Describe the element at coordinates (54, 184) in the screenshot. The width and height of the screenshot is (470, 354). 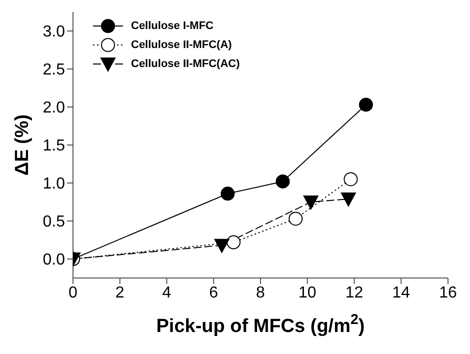
I see `y-tick-label: 1.0` at that location.